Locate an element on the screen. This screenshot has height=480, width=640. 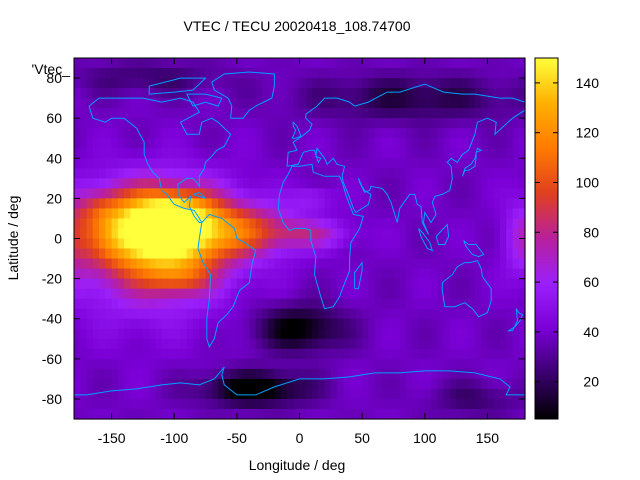
colorbar-tick-label: 80 is located at coordinates (591, 232).